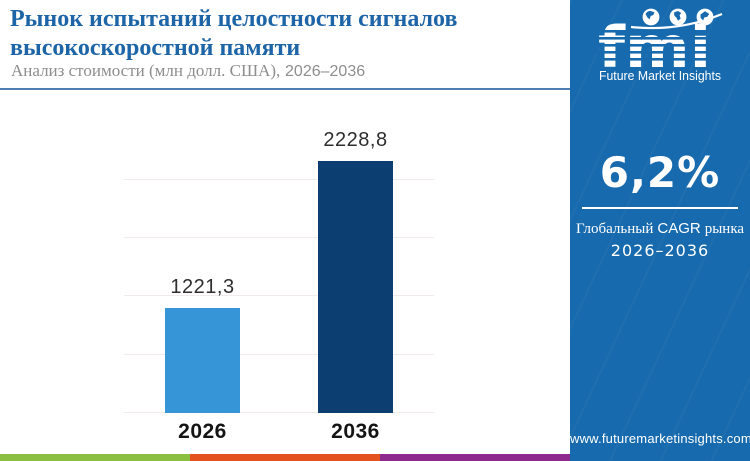 The height and width of the screenshot is (461, 750). I want to click on subtitle-range: 2026–2036, so click(325, 71).